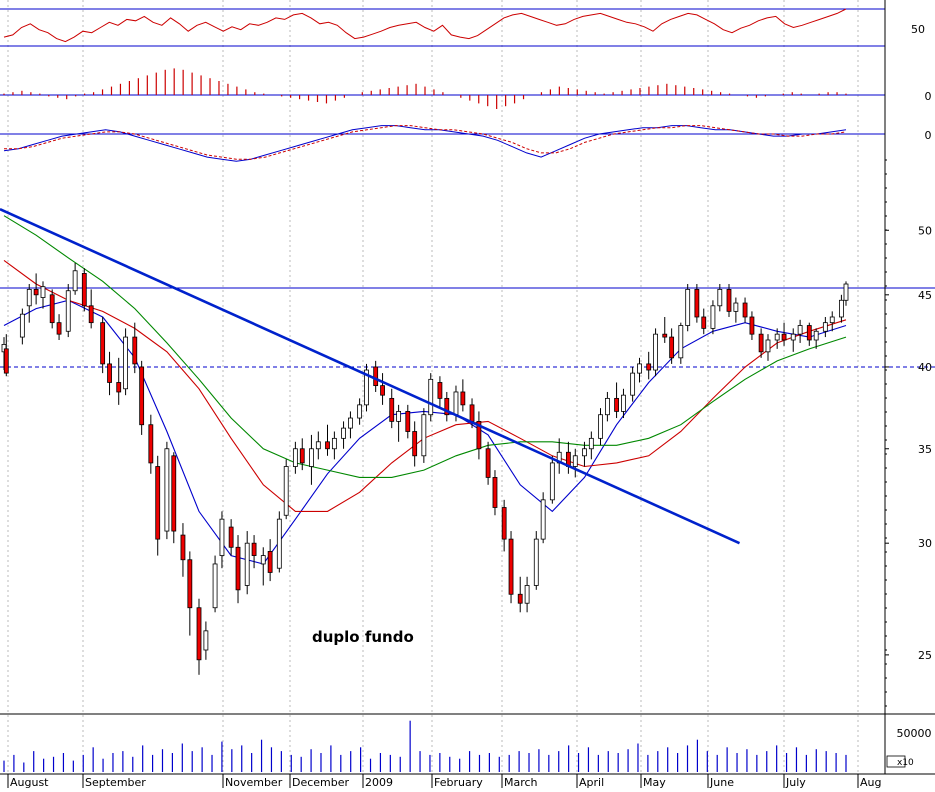 The height and width of the screenshot is (792, 935). I want to click on month-label: November, so click(254, 782).